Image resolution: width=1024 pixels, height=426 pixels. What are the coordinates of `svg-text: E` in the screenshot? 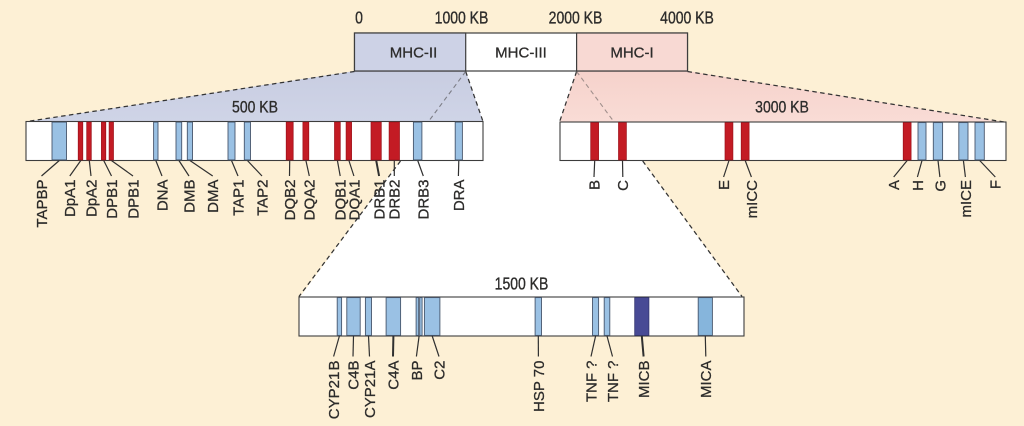 It's located at (724, 185).